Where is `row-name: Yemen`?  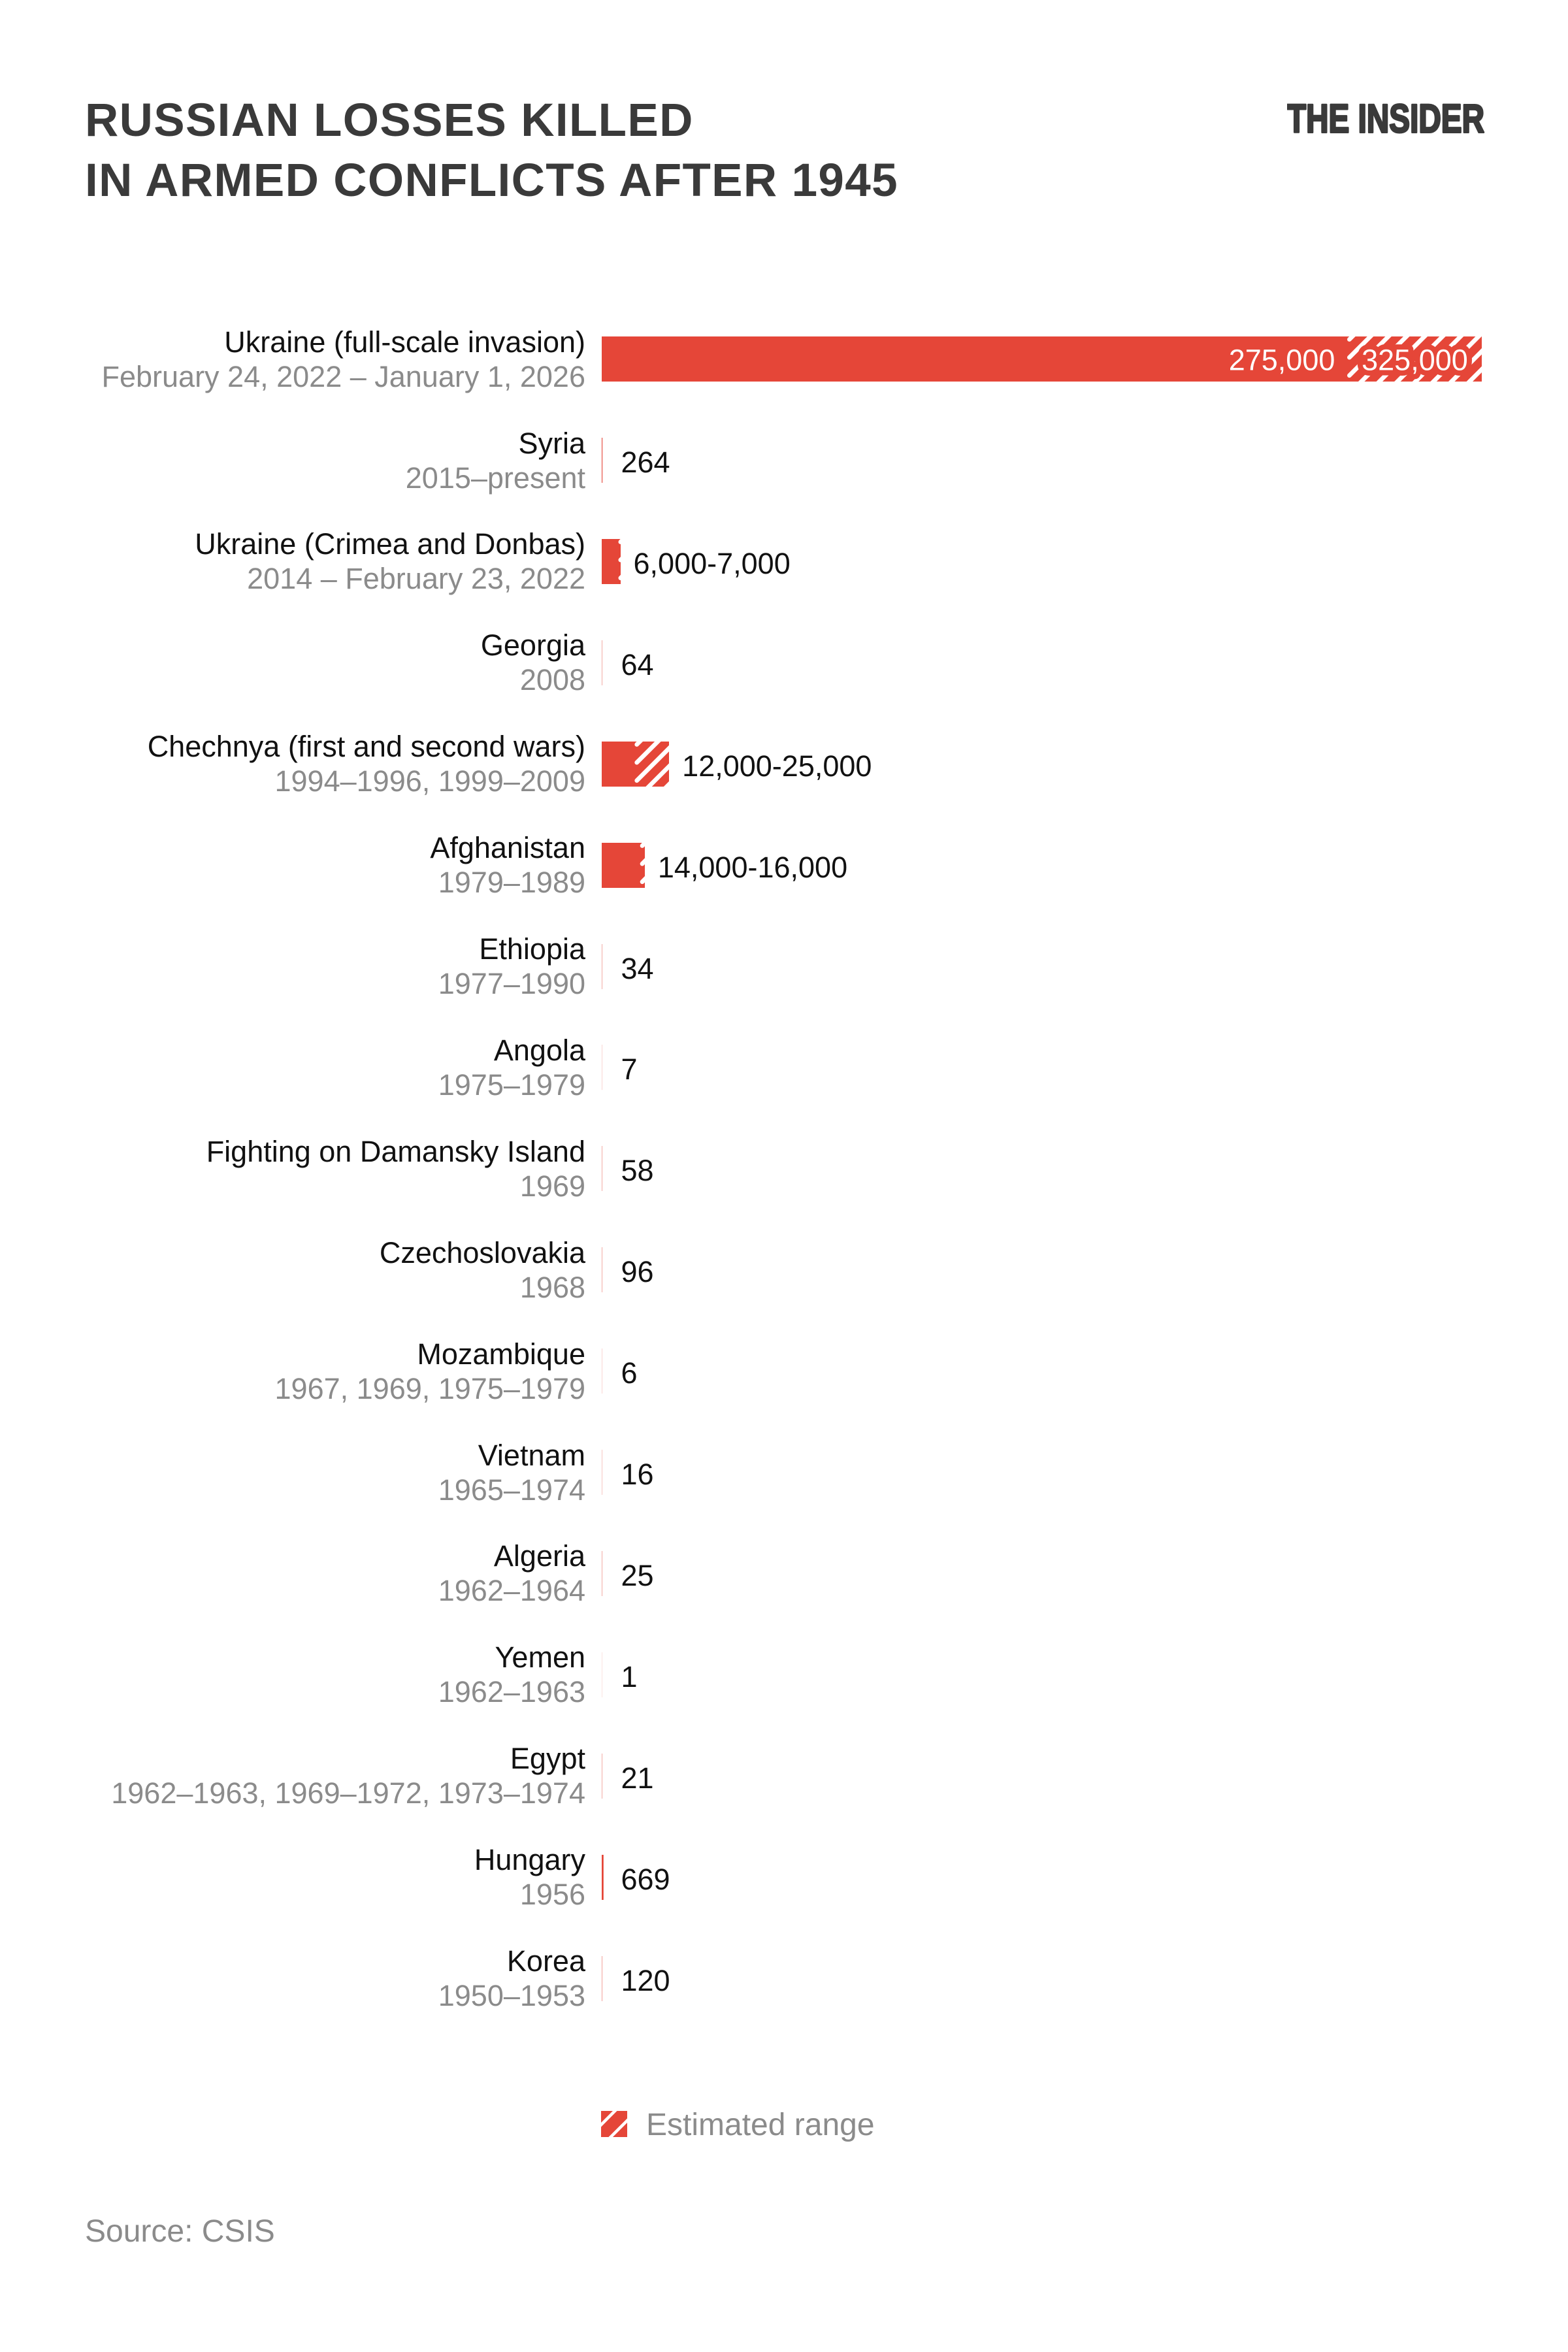
row-name: Yemen is located at coordinates (540, 1657).